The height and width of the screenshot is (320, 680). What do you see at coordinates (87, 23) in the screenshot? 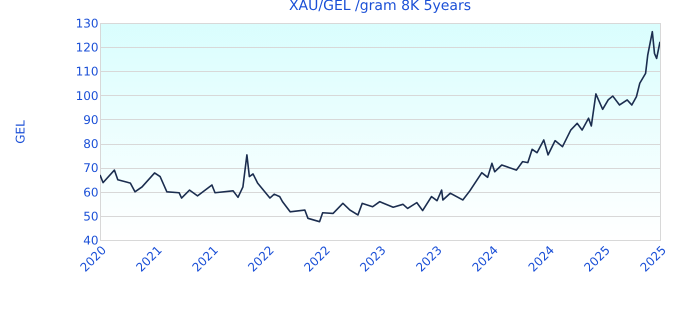
I see `y-tick-label: 130` at bounding box center [87, 23].